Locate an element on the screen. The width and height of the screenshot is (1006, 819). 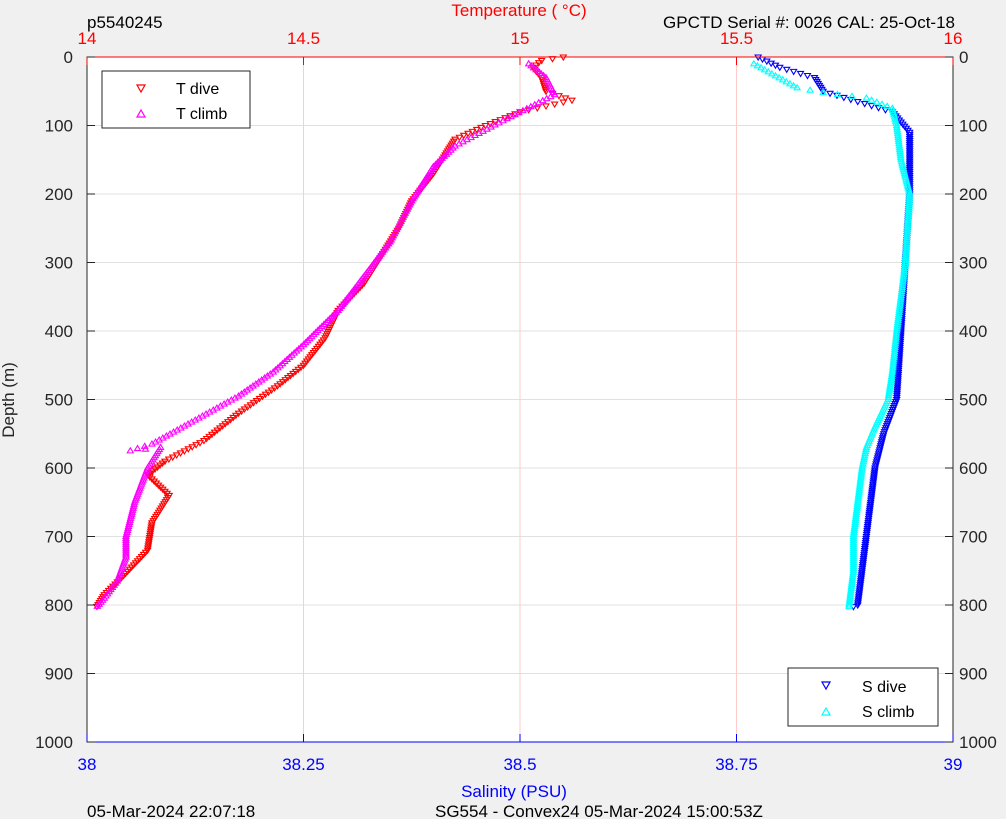
temperature-tick-label: 15 is located at coordinates (520, 38).